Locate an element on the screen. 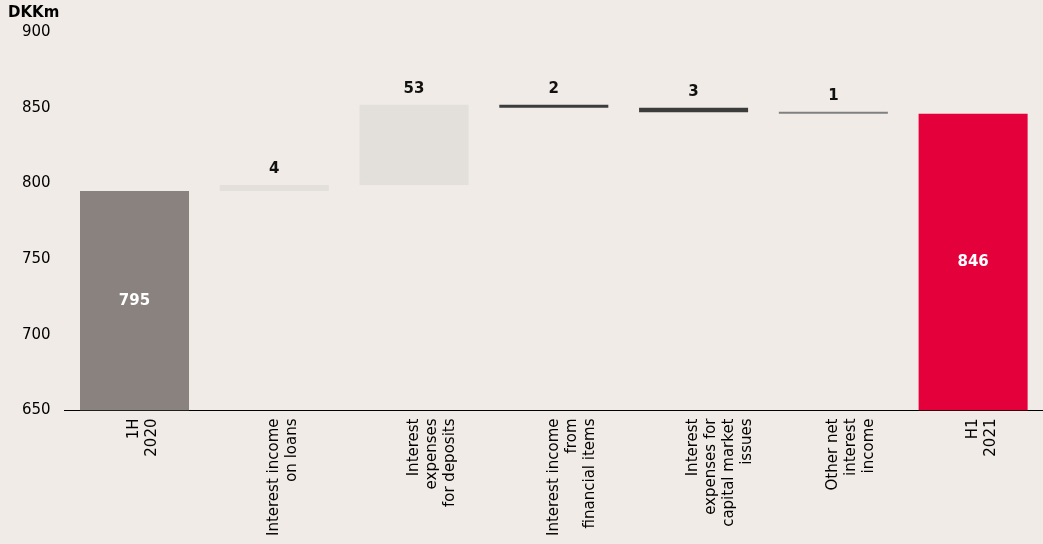 This screenshot has height=544, width=1043. y-tick-label: 650 is located at coordinates (36, 409).